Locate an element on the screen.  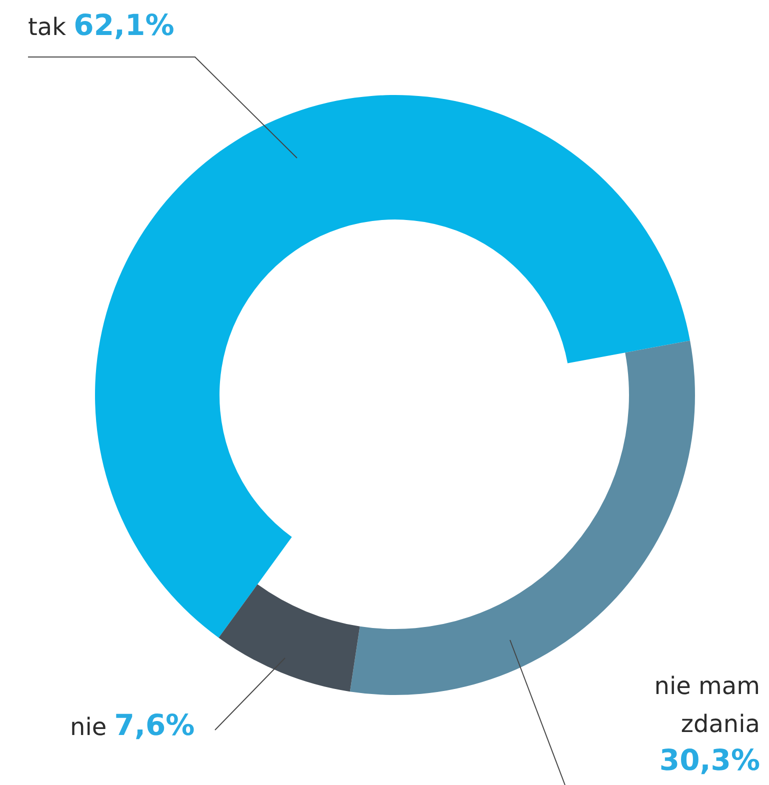
data-label: 30,3% is located at coordinates (709, 760).